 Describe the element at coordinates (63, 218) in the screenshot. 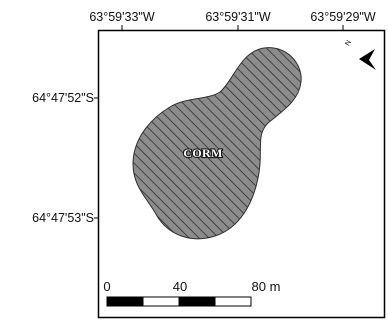

I see `latitude-label-2: 64°47'53"S` at that location.